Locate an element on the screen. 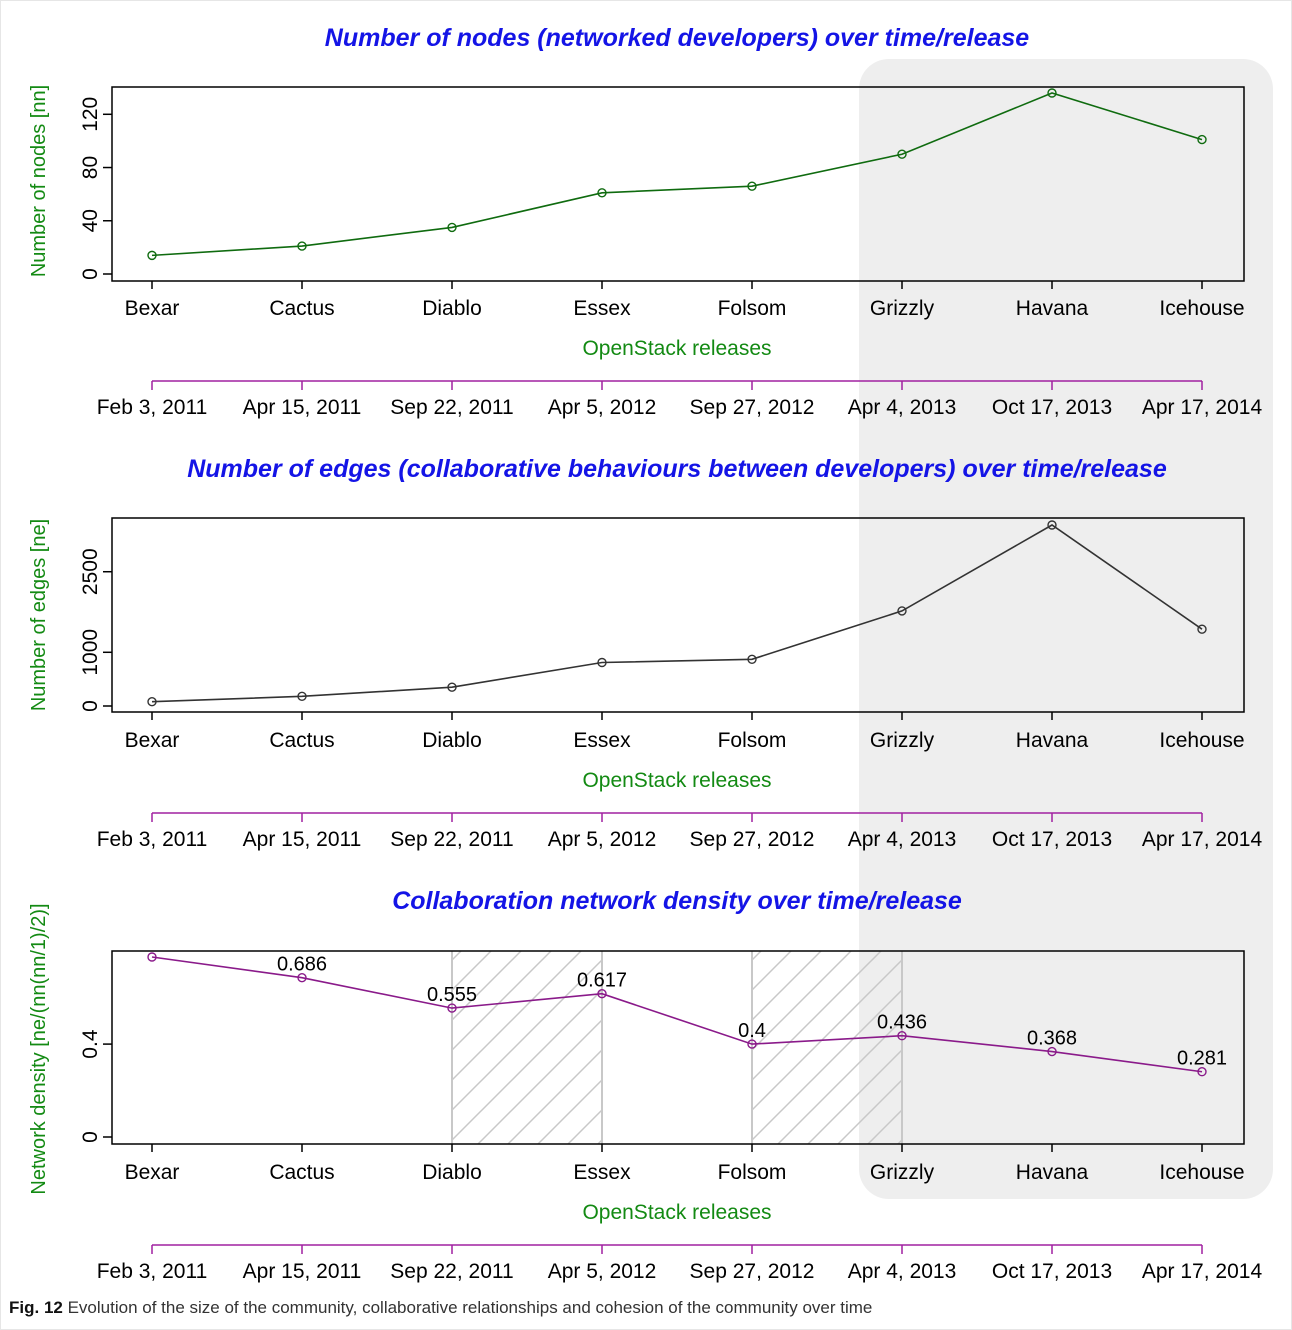  y-tick-label: 80 is located at coordinates (90, 167).